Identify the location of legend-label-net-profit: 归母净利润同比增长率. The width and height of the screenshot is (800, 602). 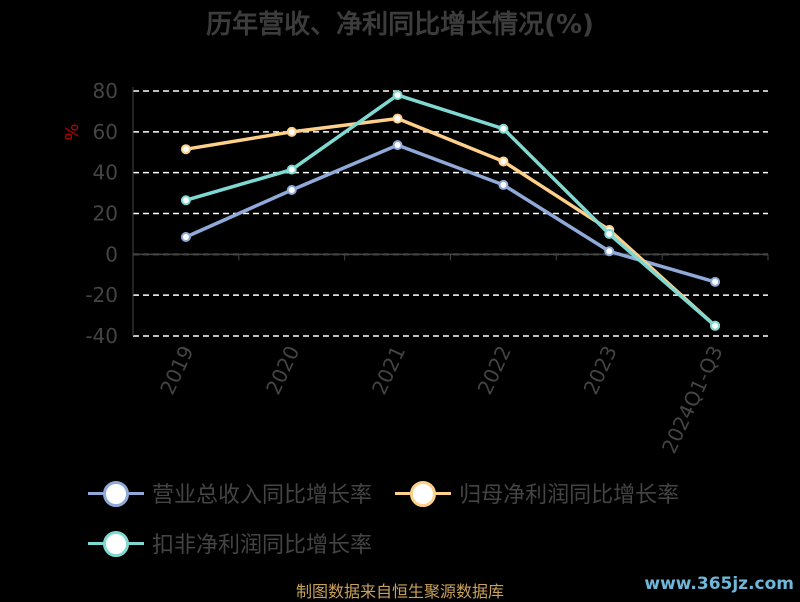
(569, 495).